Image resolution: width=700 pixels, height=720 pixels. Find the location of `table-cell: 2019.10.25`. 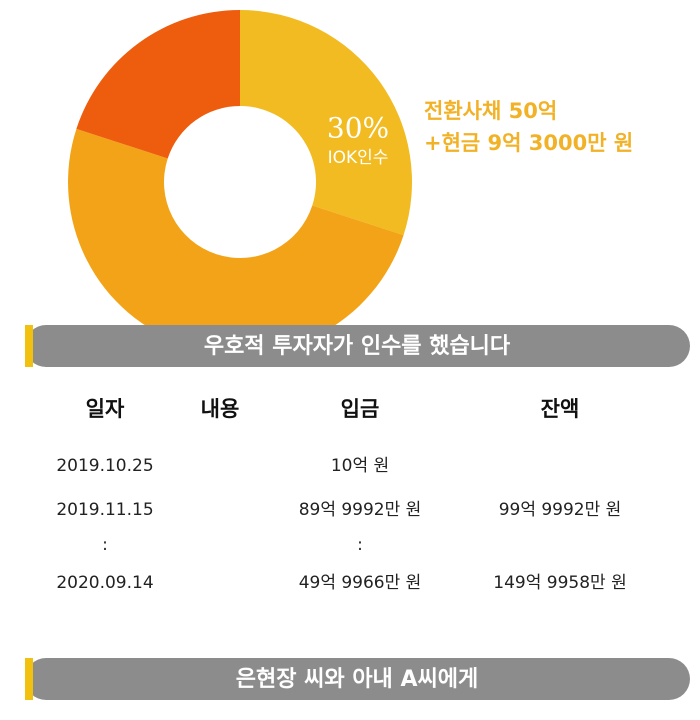

table-cell: 2019.10.25 is located at coordinates (104, 466).